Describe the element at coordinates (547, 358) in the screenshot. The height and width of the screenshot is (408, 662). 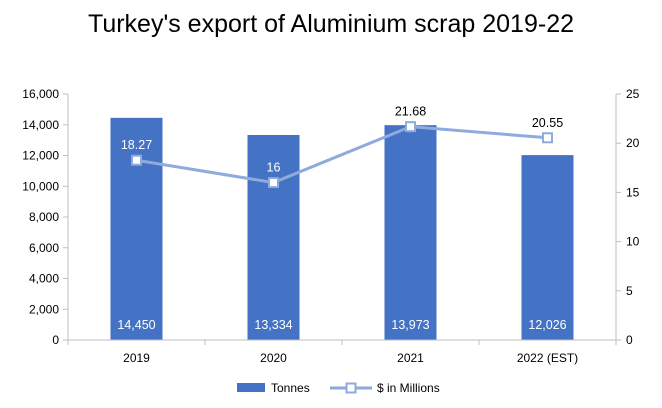
I see `x-tick-label: 2022 (EST)` at that location.